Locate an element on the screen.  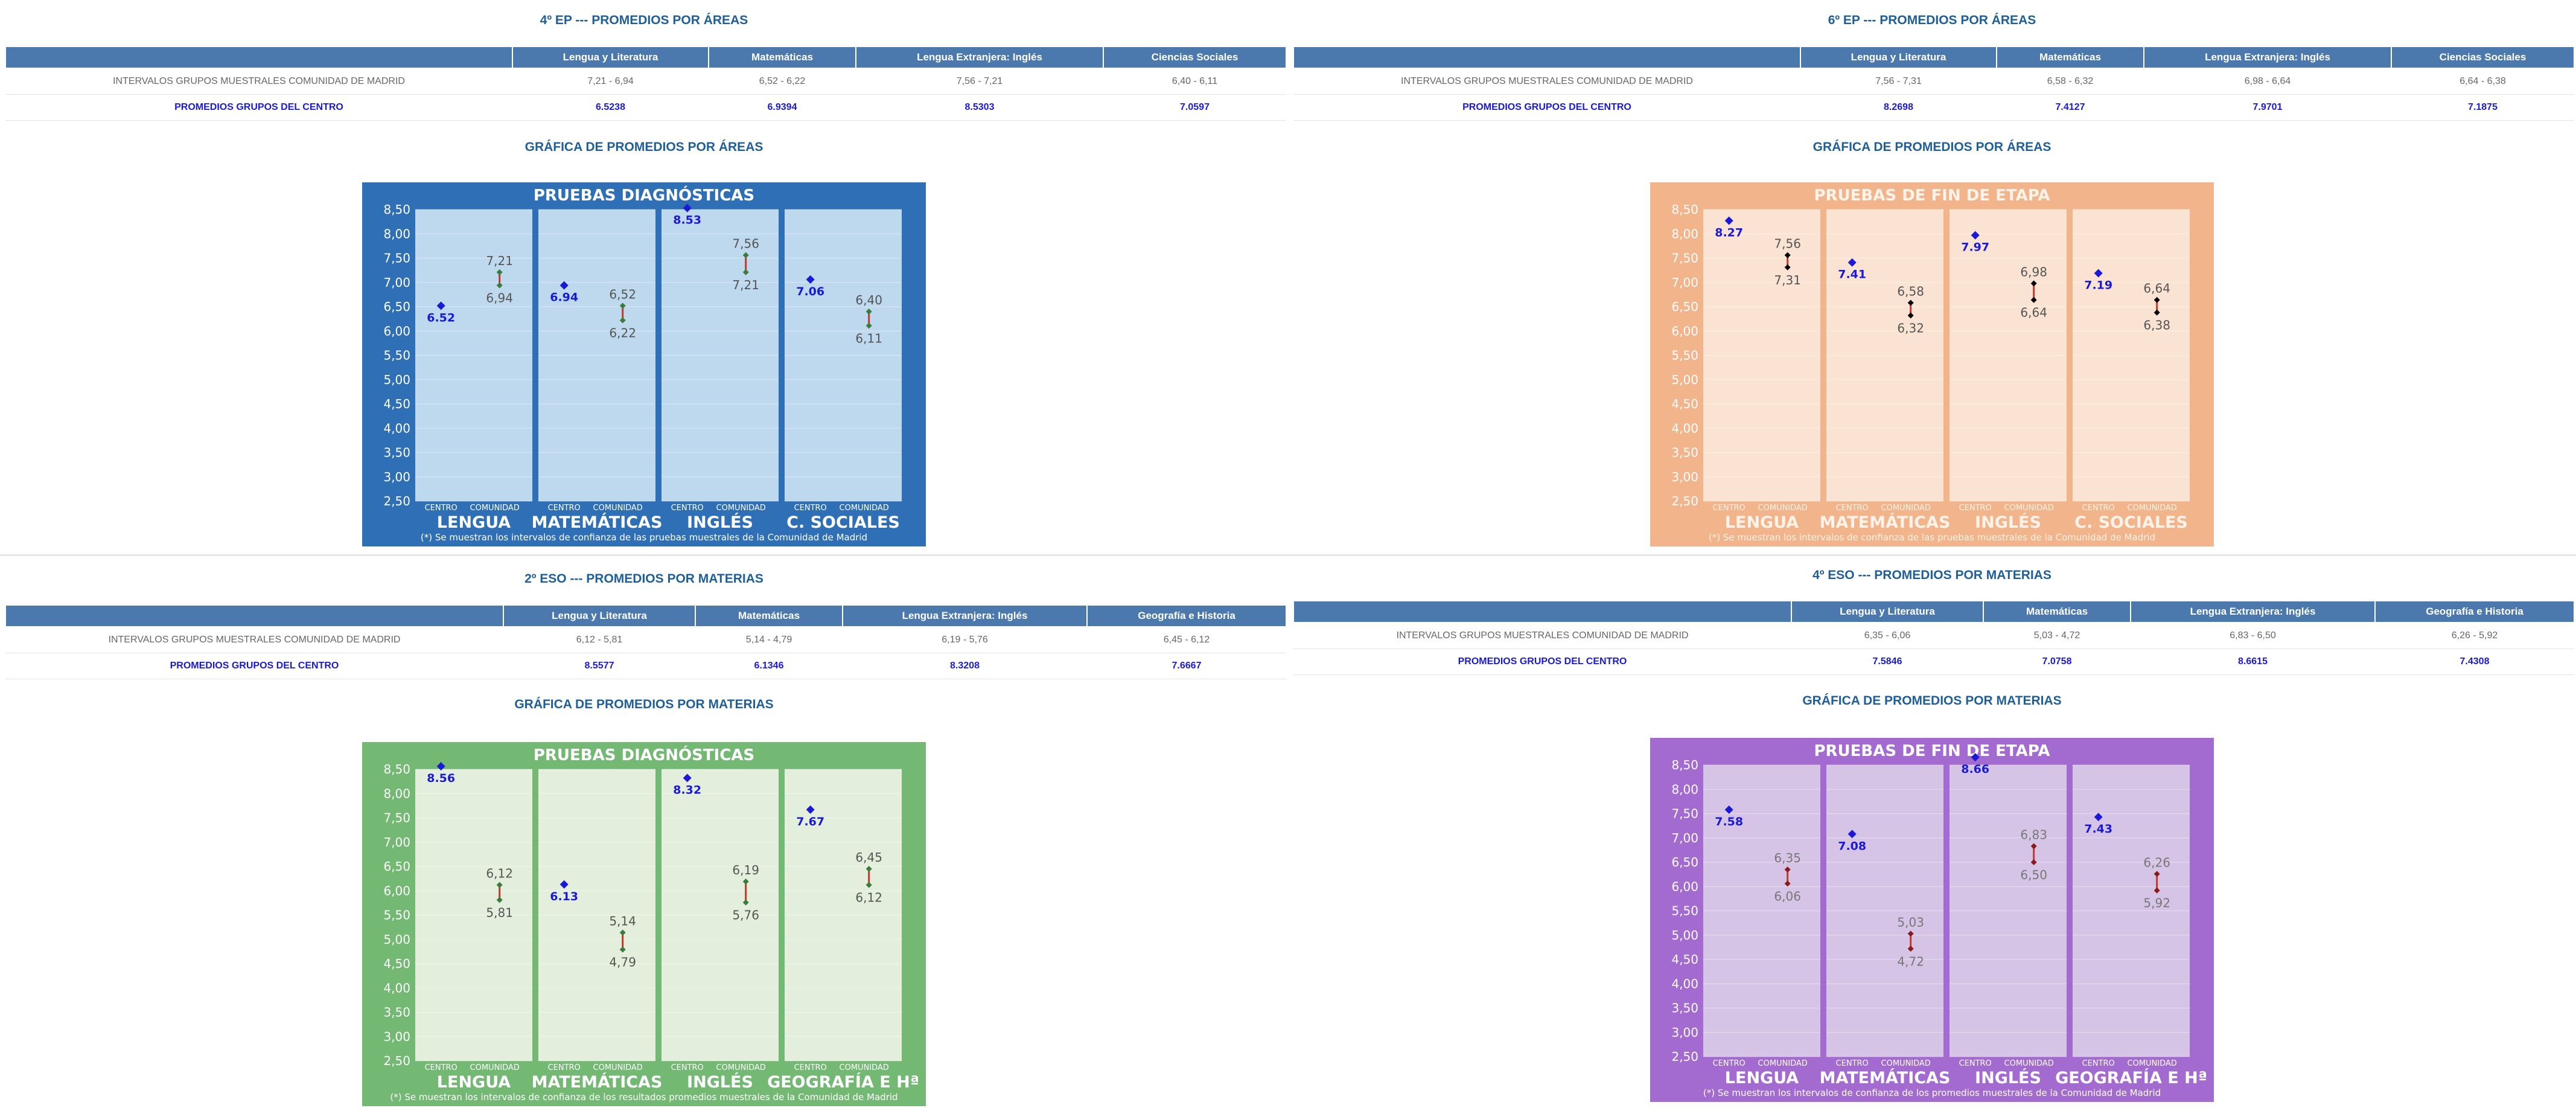
interval-high-label: 6,64 is located at coordinates (2156, 288).